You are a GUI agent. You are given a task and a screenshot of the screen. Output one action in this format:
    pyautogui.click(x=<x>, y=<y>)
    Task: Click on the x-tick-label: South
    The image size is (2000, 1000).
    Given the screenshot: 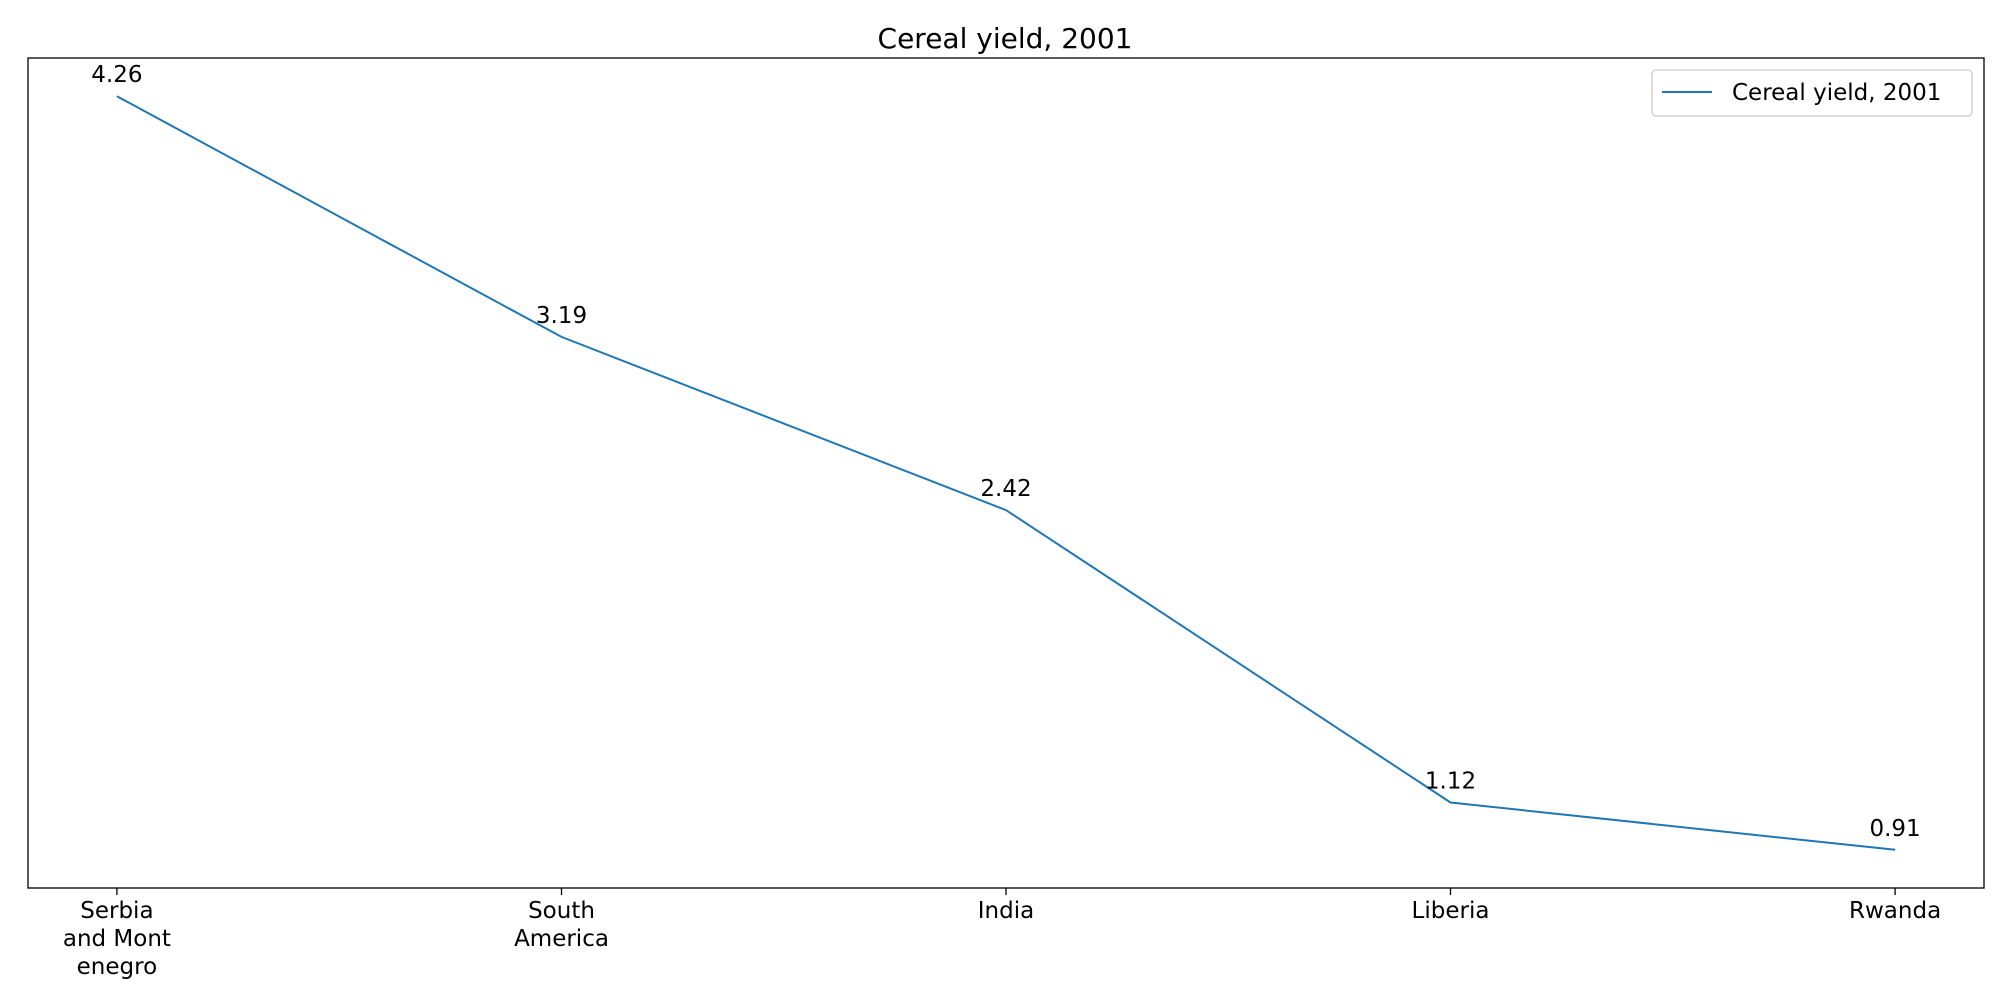 What is the action you would take?
    pyautogui.click(x=561, y=911)
    